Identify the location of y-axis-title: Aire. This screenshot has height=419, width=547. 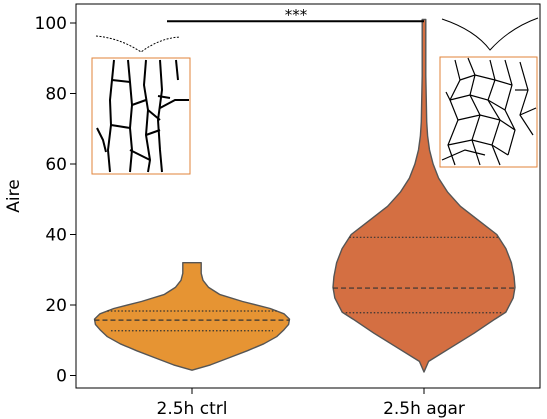
(14, 195).